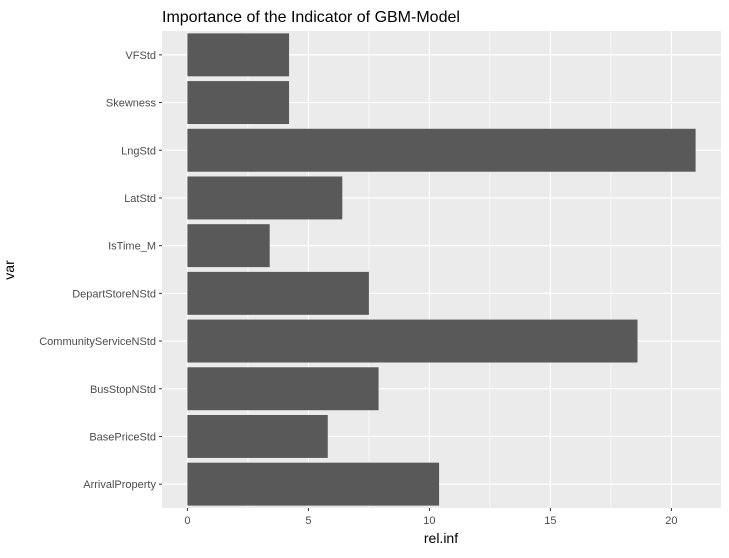  What do you see at coordinates (283, 389) in the screenshot?
I see `bar-busstopnstd` at bounding box center [283, 389].